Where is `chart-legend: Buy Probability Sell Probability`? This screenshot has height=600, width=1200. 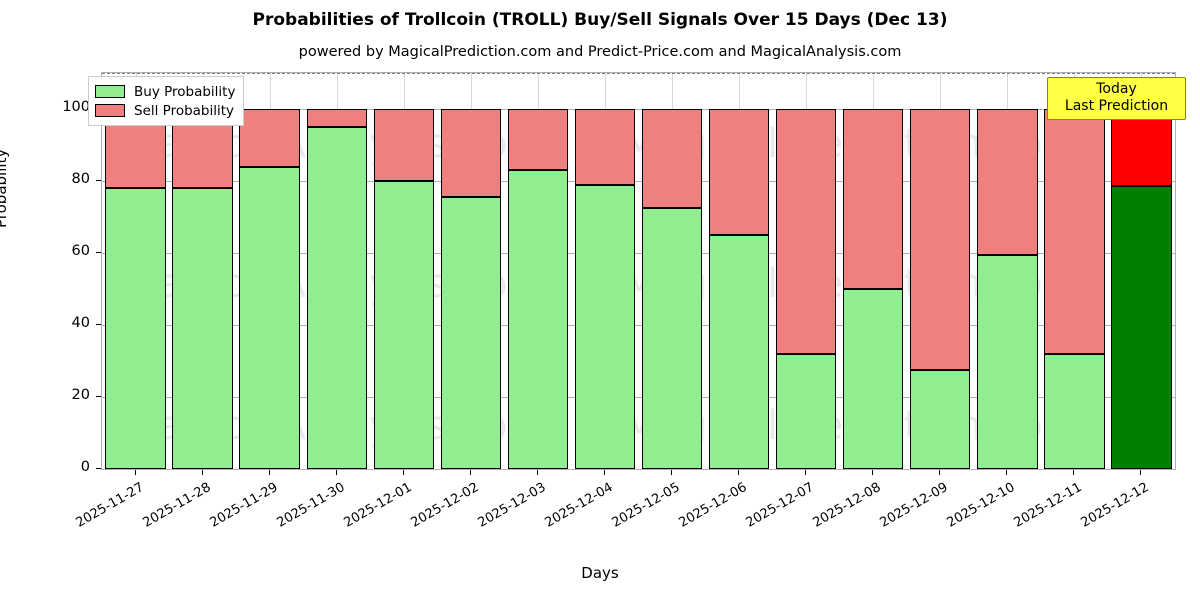 chart-legend: Buy Probability Sell Probability is located at coordinates (166, 101).